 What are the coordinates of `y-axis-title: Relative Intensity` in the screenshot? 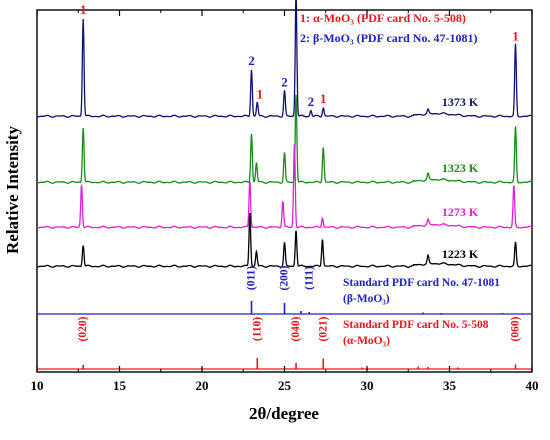 It's located at (12, 190).